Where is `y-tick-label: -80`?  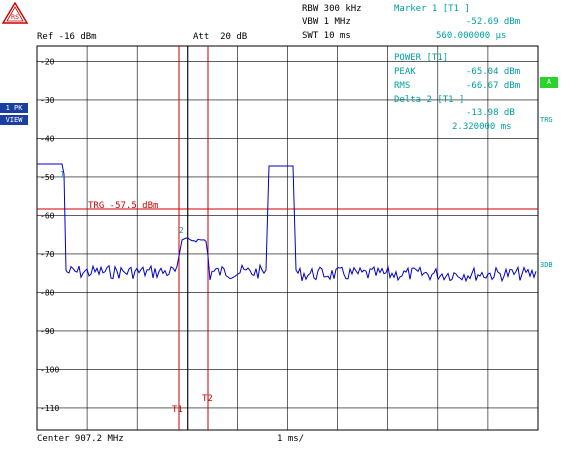
y-tick-label: -80 is located at coordinates (47, 292).